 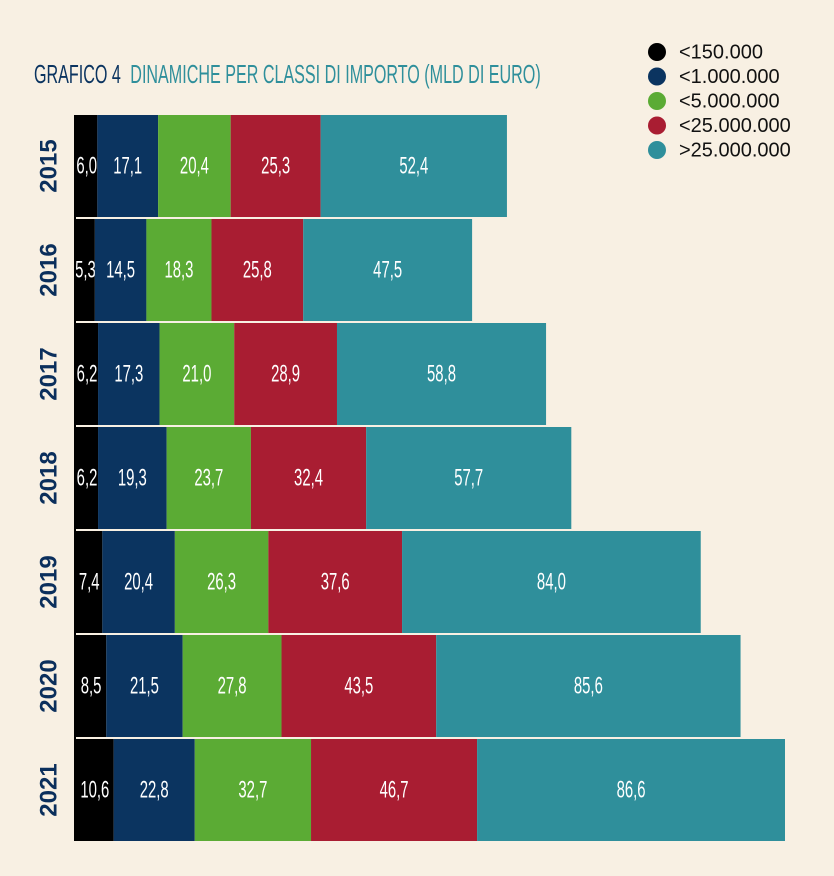 I want to click on data-label: 14,5, so click(x=120, y=270).